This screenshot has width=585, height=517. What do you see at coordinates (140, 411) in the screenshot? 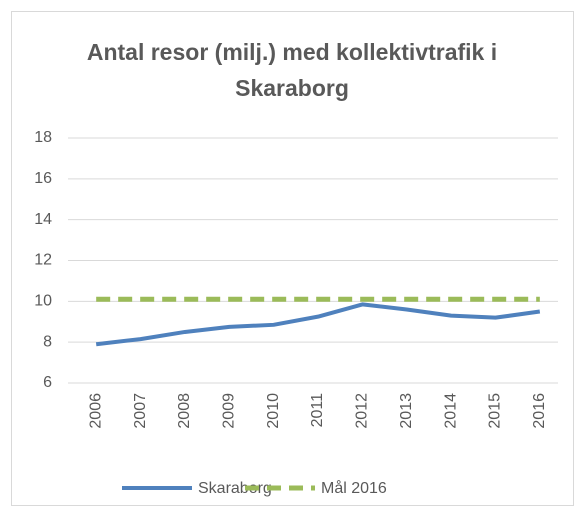
I see `x-tick-label: 2007` at bounding box center [140, 411].